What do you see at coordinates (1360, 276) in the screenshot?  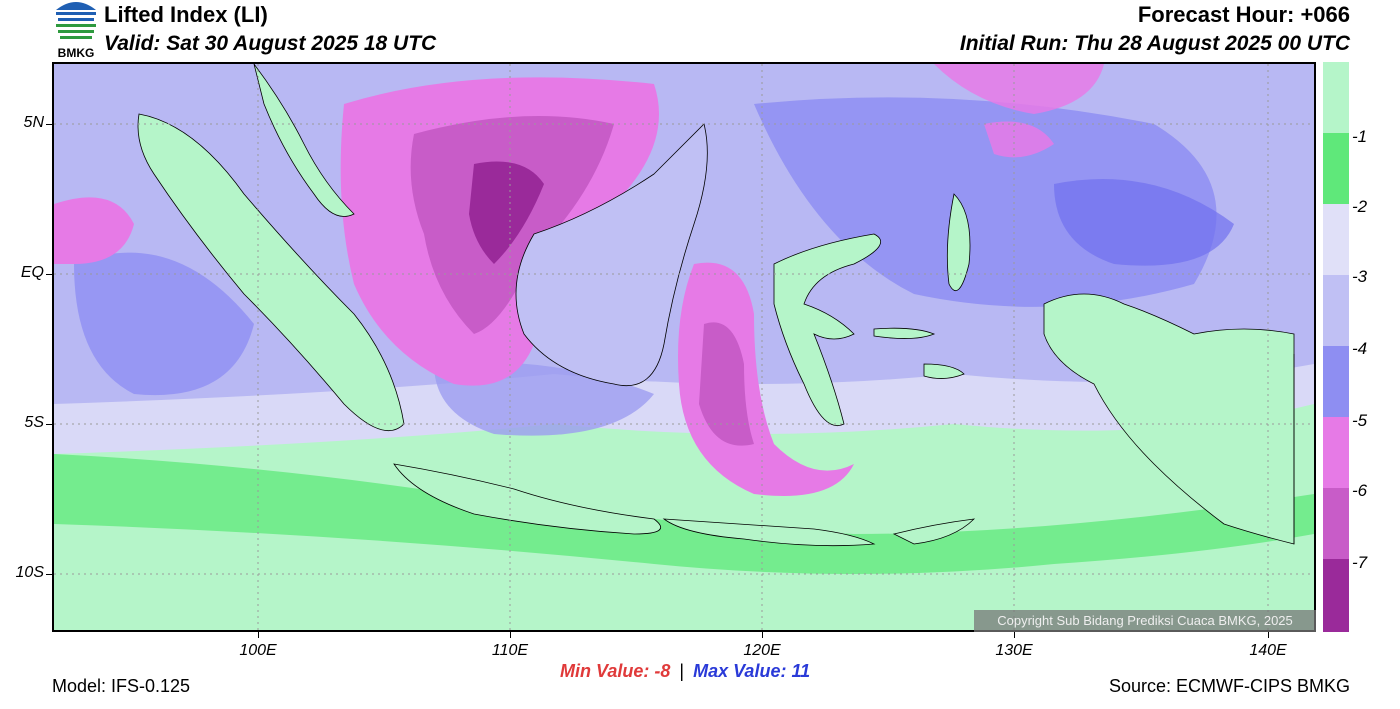 I see `colorbar-label: -3` at bounding box center [1360, 276].